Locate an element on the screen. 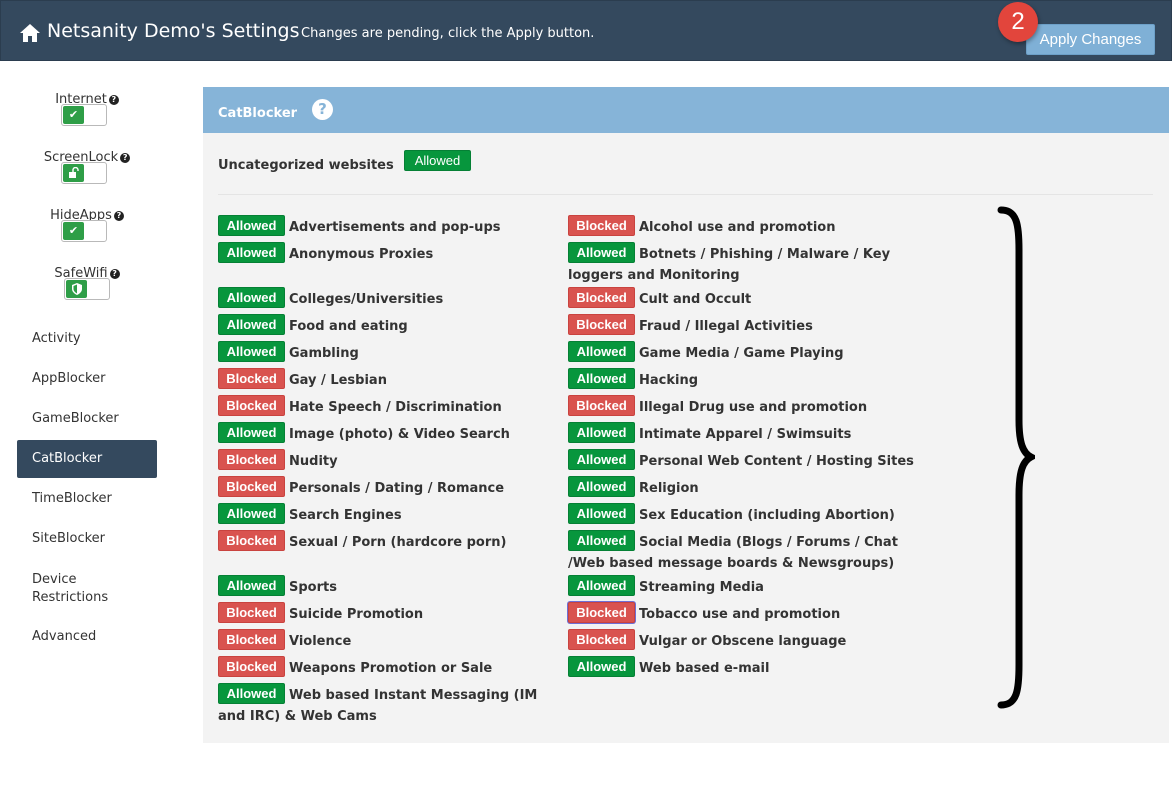  internet-toggle-group: Internet? is located at coordinates (87, 97).